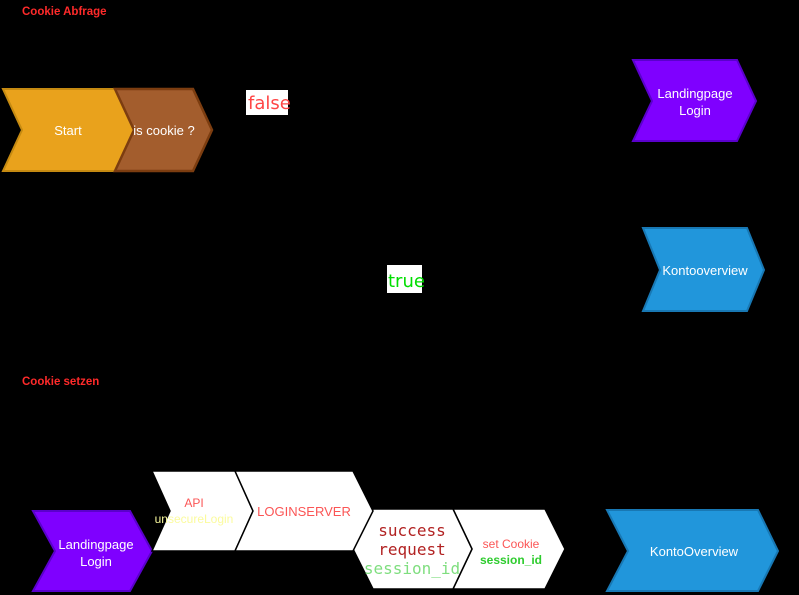  What do you see at coordinates (60, 382) in the screenshot?
I see `section-header-cookie-setzen: Cookie setzen` at bounding box center [60, 382].